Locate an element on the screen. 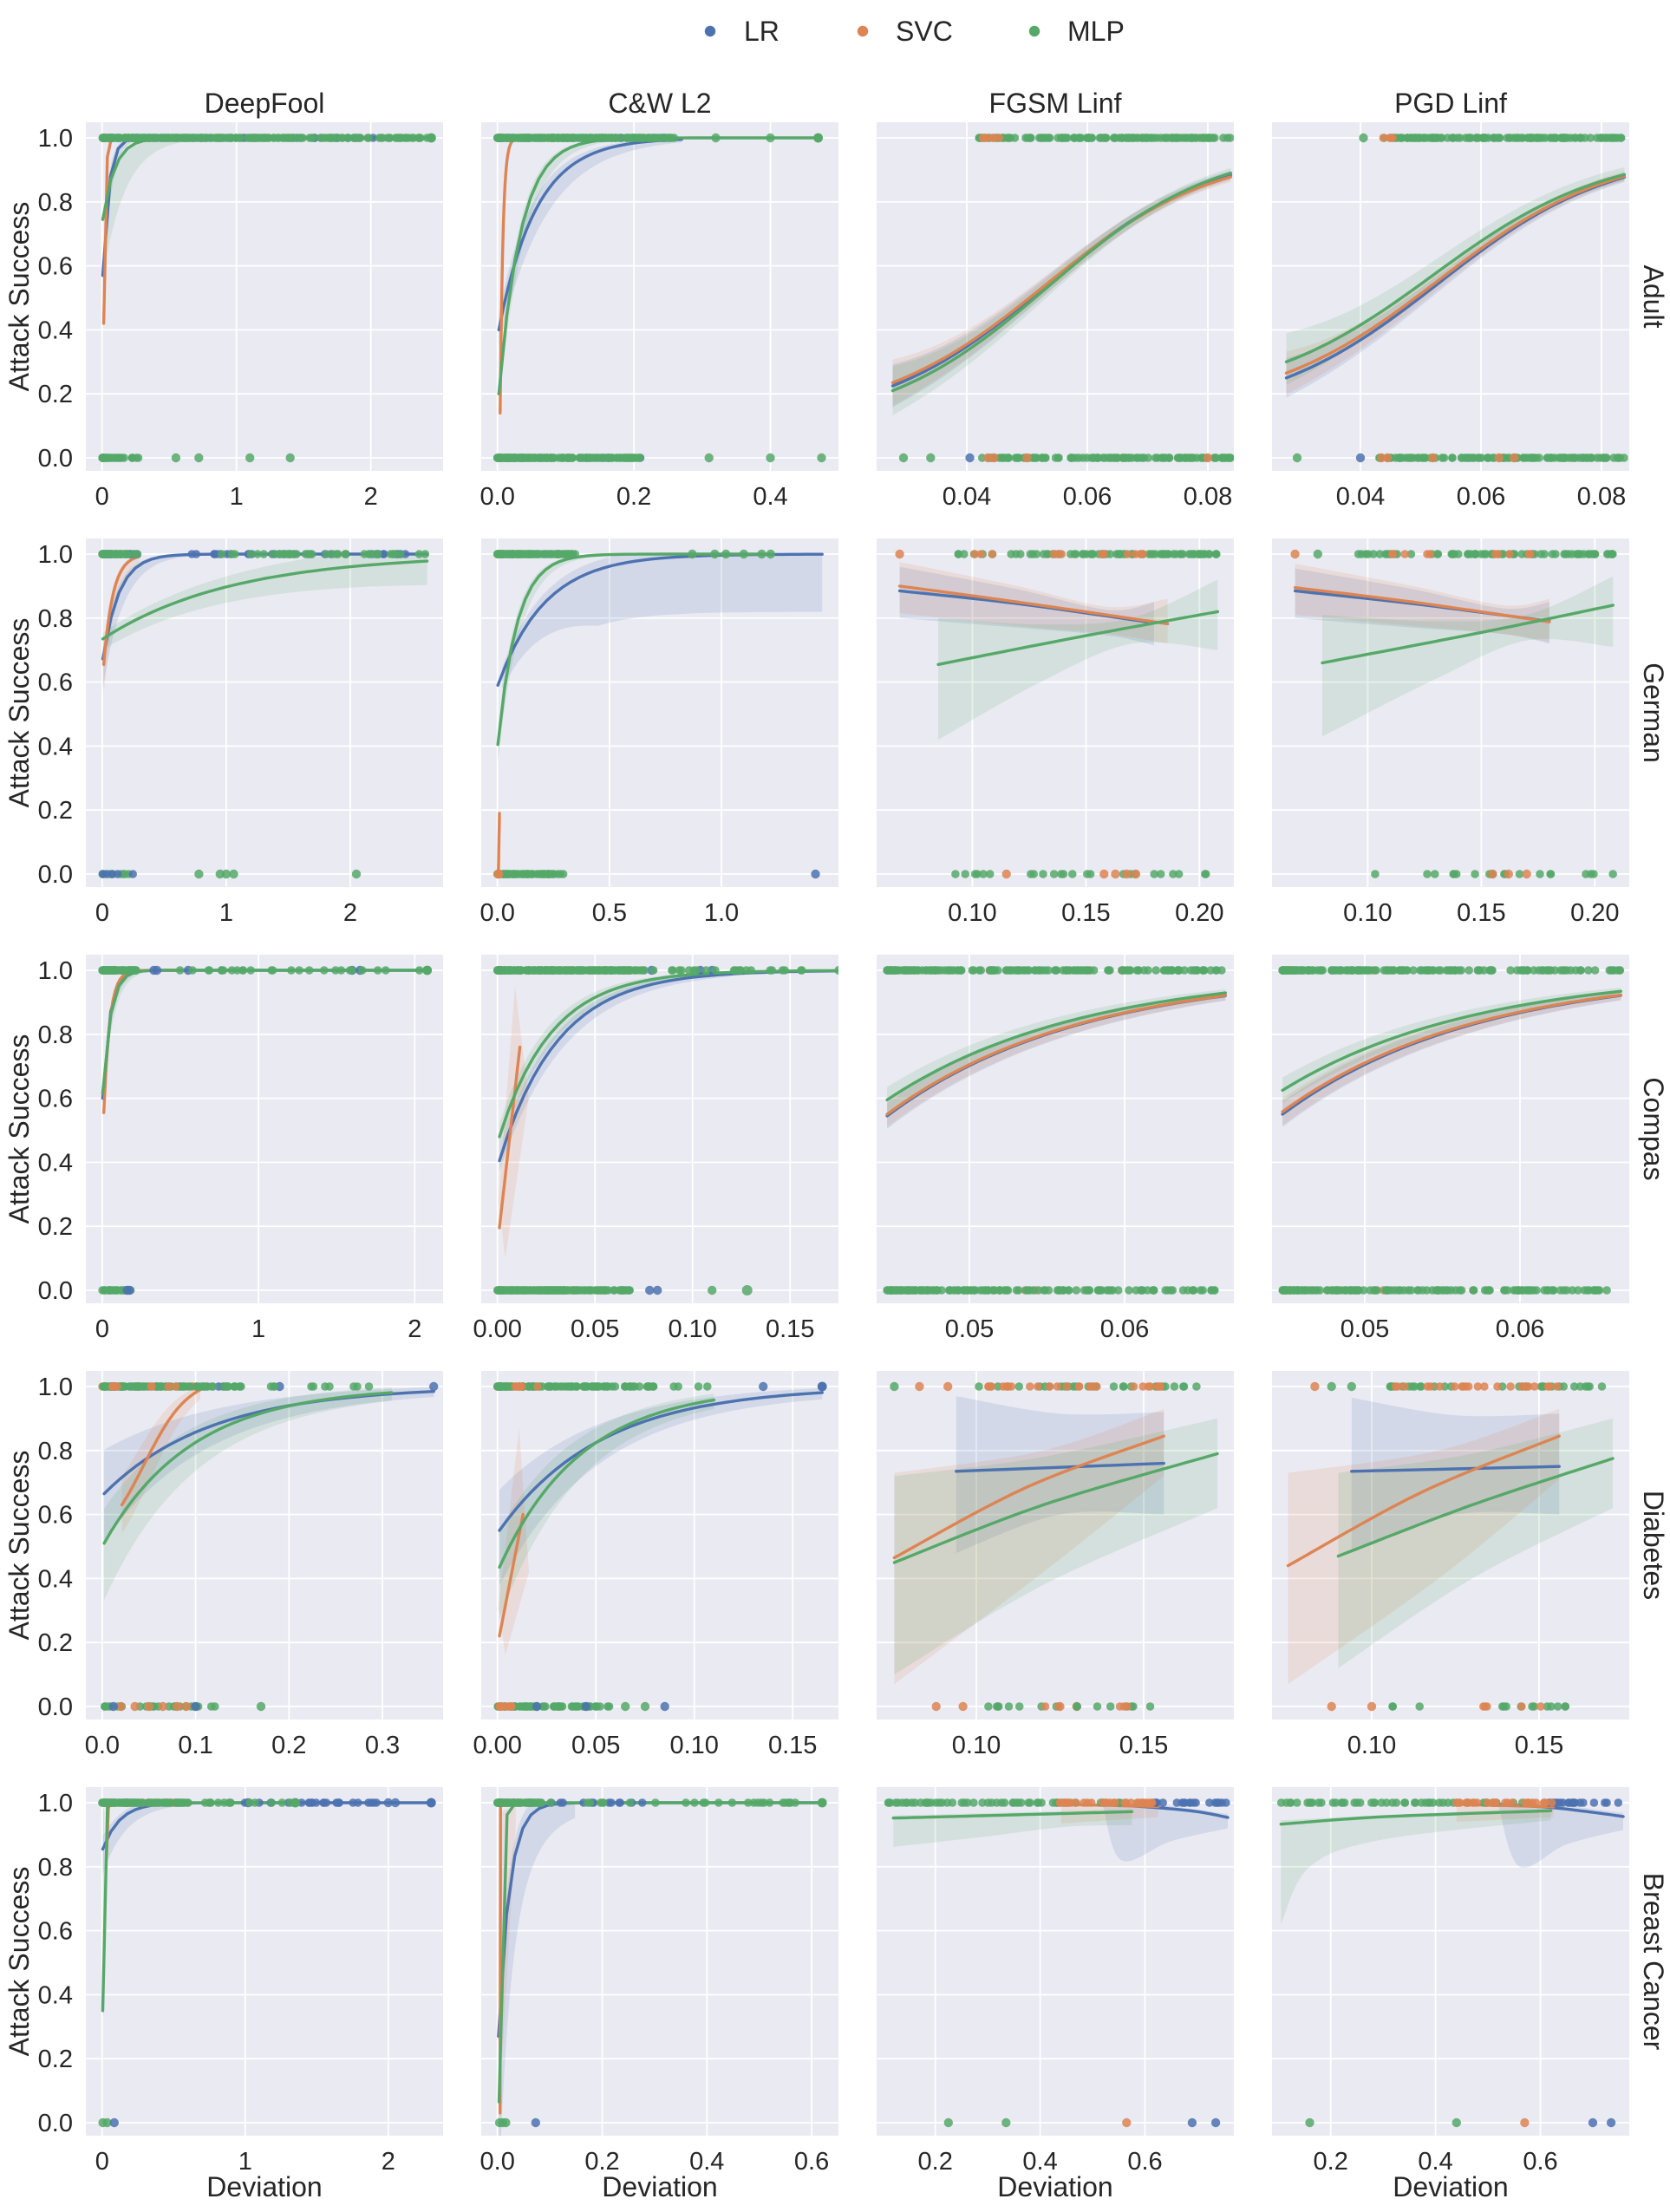 The width and height of the screenshot is (1670, 2212). svg-text: Adult is located at coordinates (1653, 297).